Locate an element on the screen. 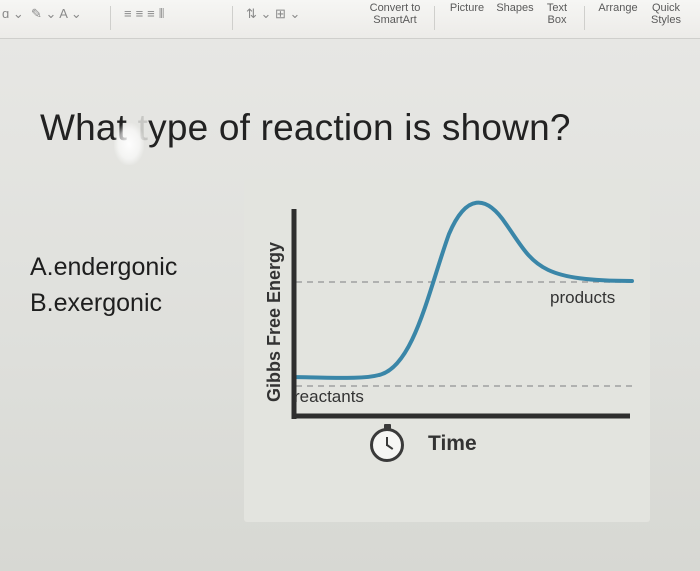  arrange-button: Arrange is located at coordinates (618, 8).